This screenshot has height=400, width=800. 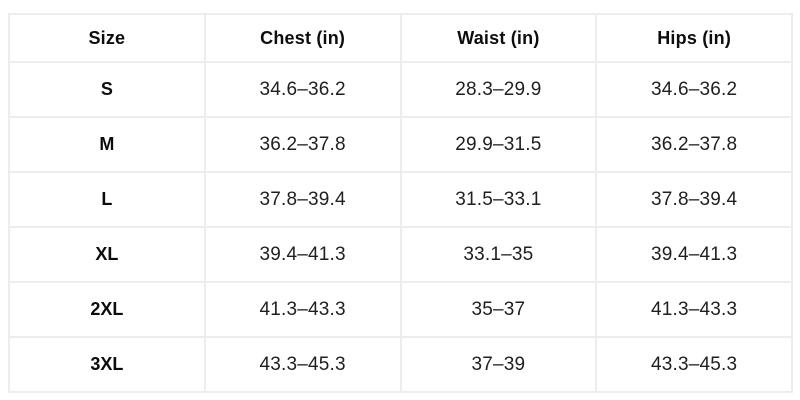 I want to click on column-header-size: Size, so click(x=107, y=38).